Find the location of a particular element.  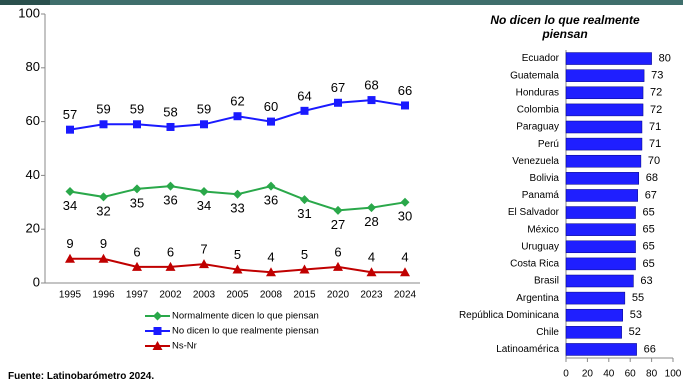

data-label: 35 is located at coordinates (137, 202).